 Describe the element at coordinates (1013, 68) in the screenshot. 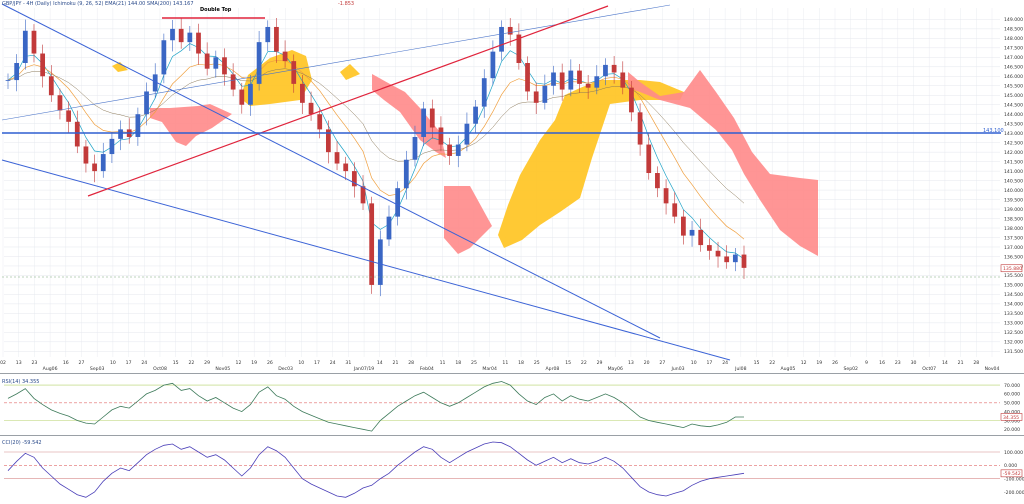

I see `price-tick-label: 146.500` at that location.